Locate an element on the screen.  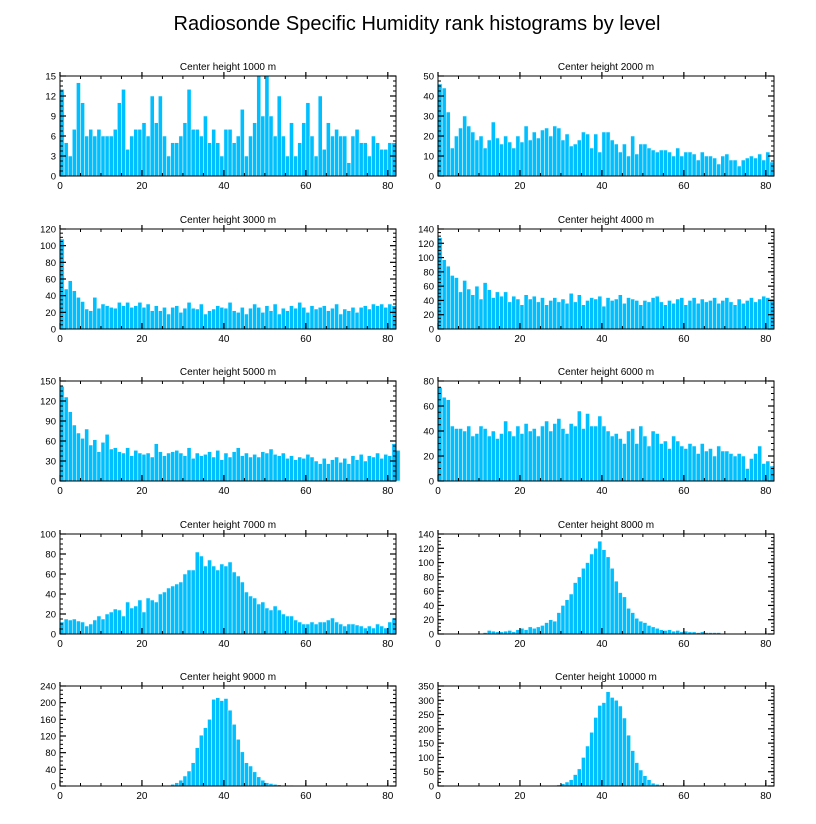
y-tick-label: 300 is located at coordinates (426, 701).